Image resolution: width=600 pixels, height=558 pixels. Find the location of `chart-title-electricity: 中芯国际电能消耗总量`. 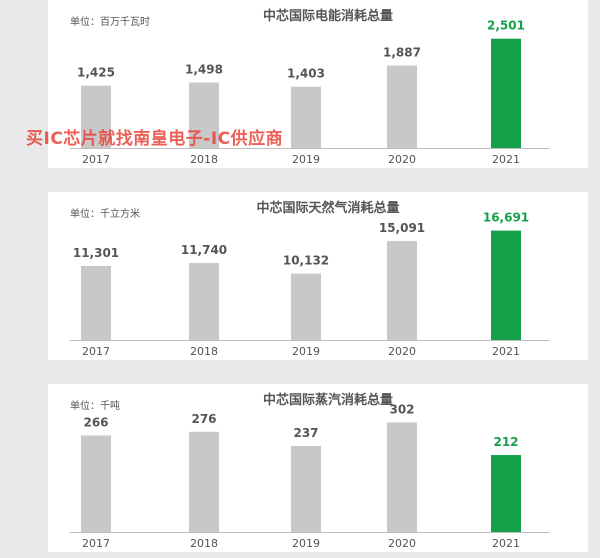

chart-title-electricity: 中芯国际电能消耗总量 is located at coordinates (328, 16).